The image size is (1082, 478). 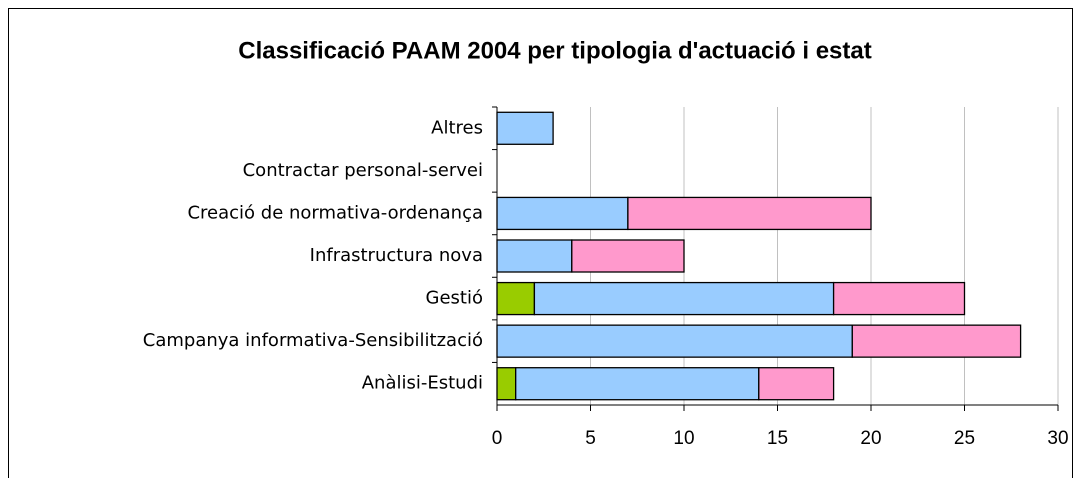 What do you see at coordinates (1057, 438) in the screenshot?
I see `x-tick-label: 30` at bounding box center [1057, 438].